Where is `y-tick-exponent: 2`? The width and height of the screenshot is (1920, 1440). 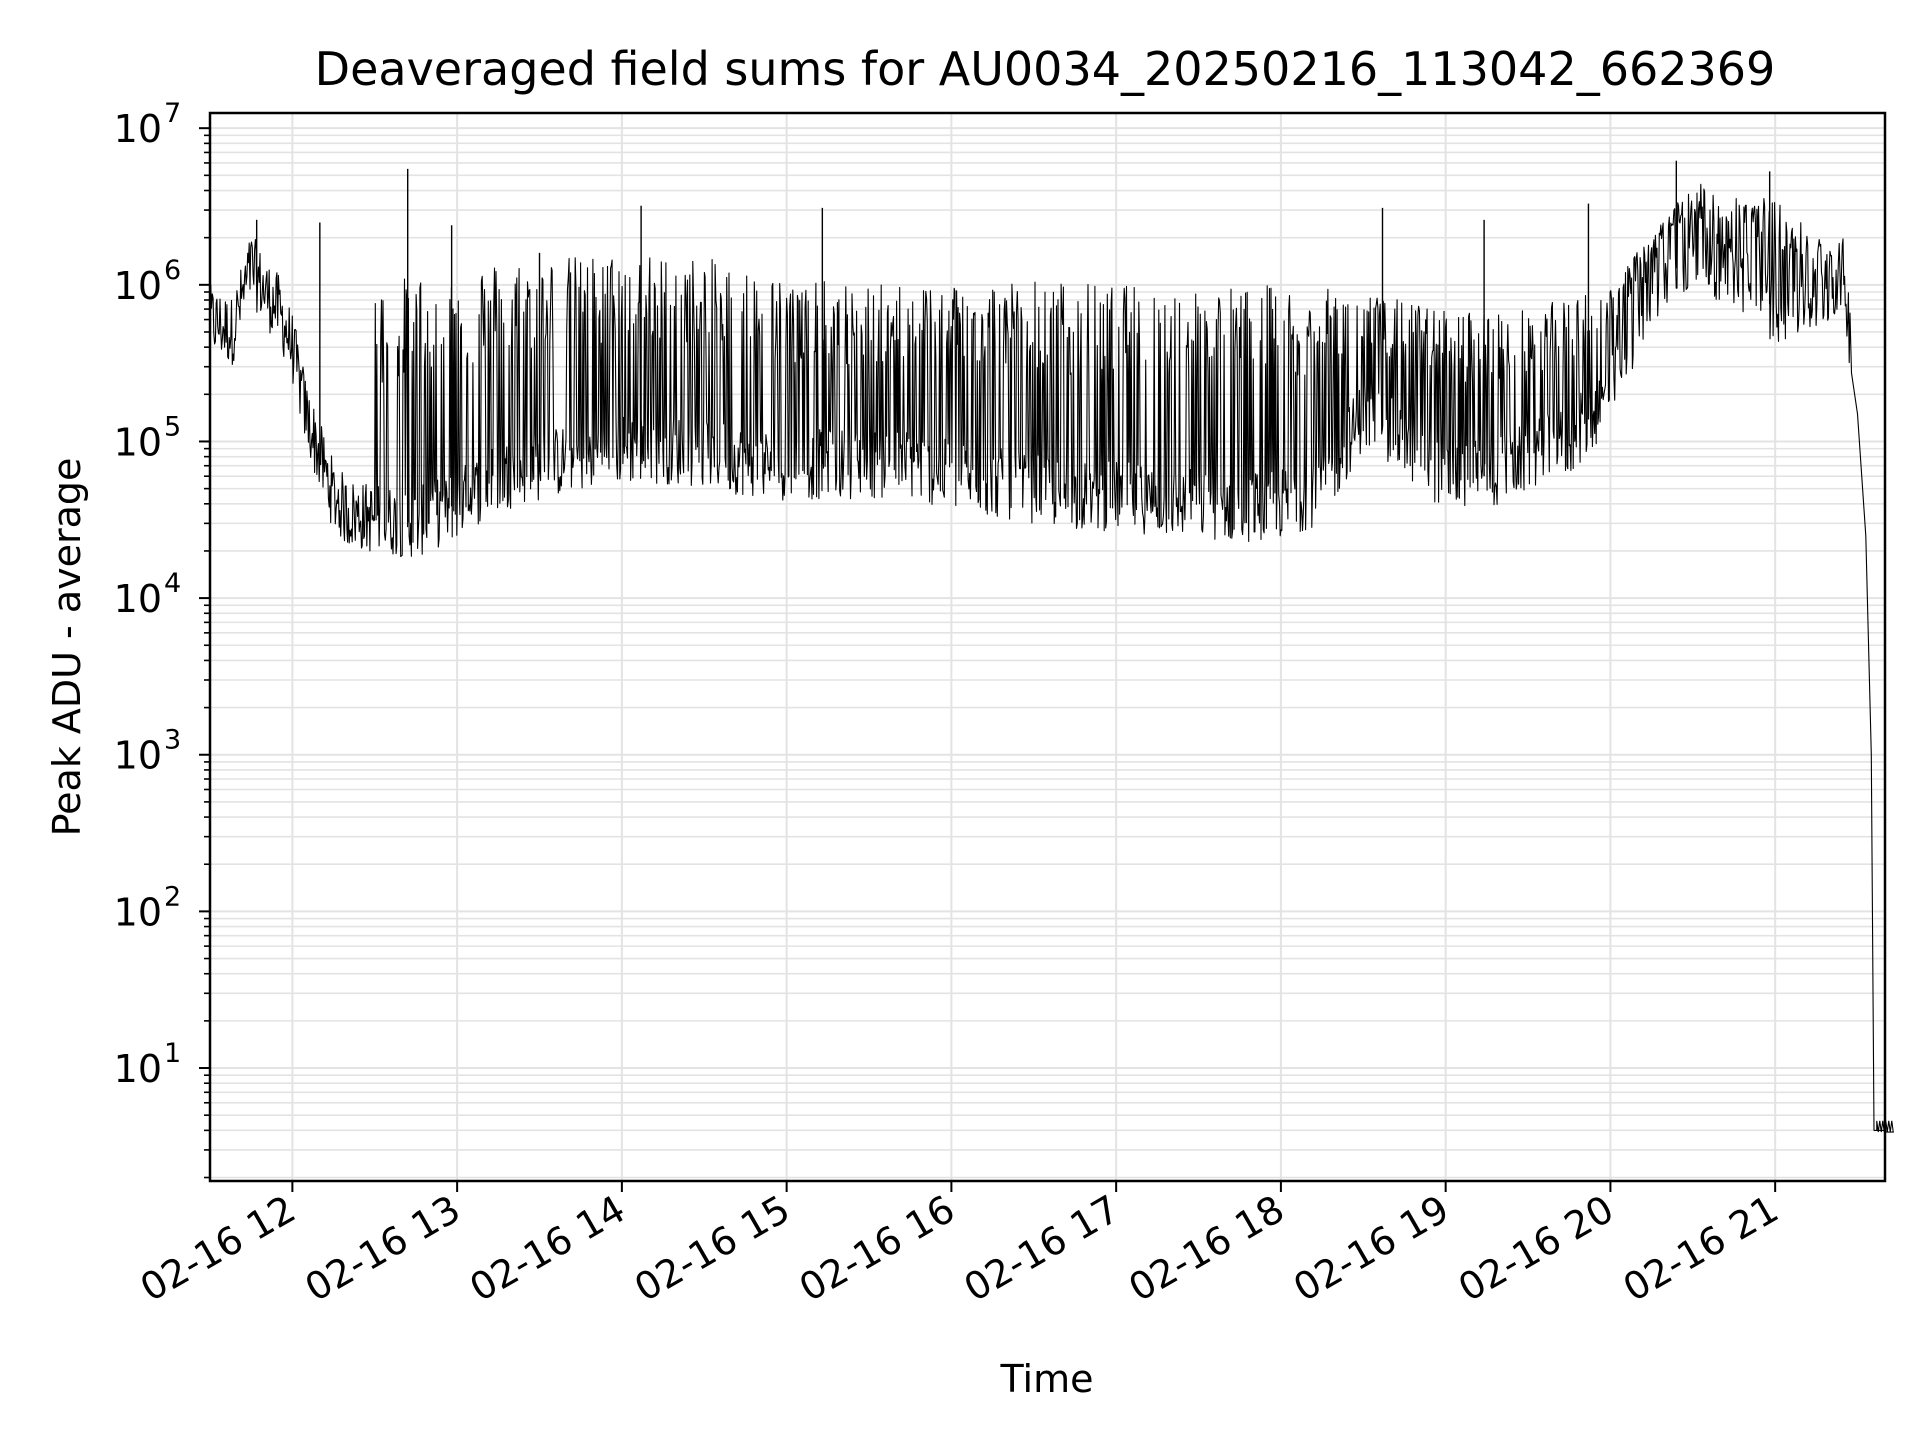 y-tick-exponent: 2 is located at coordinates (172, 896).